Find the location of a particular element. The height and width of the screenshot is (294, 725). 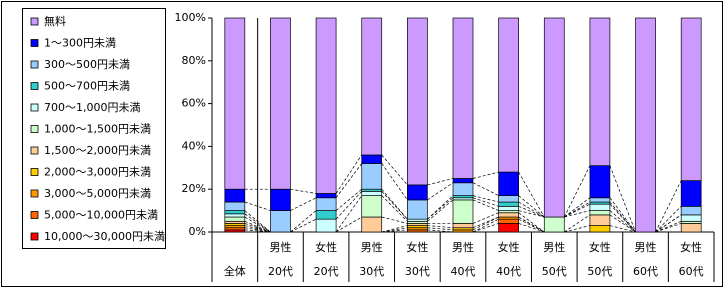

legend-label: 500～700円未満 is located at coordinates (87, 86).